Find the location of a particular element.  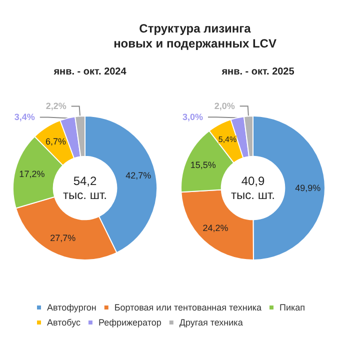

data-label: 6,7% is located at coordinates (55, 141).